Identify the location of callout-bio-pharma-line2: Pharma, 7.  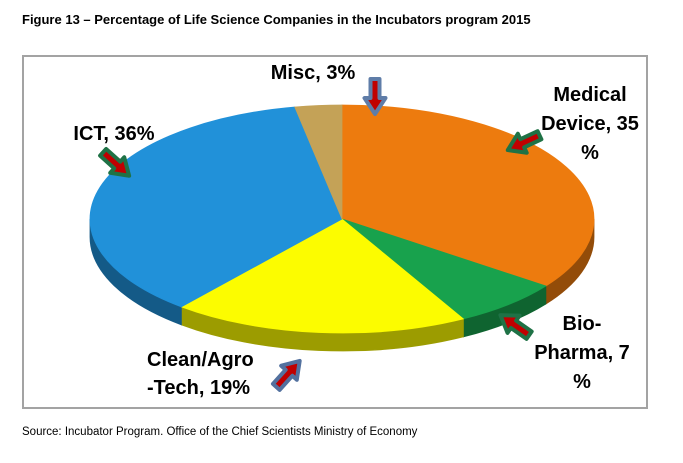
(582, 353).